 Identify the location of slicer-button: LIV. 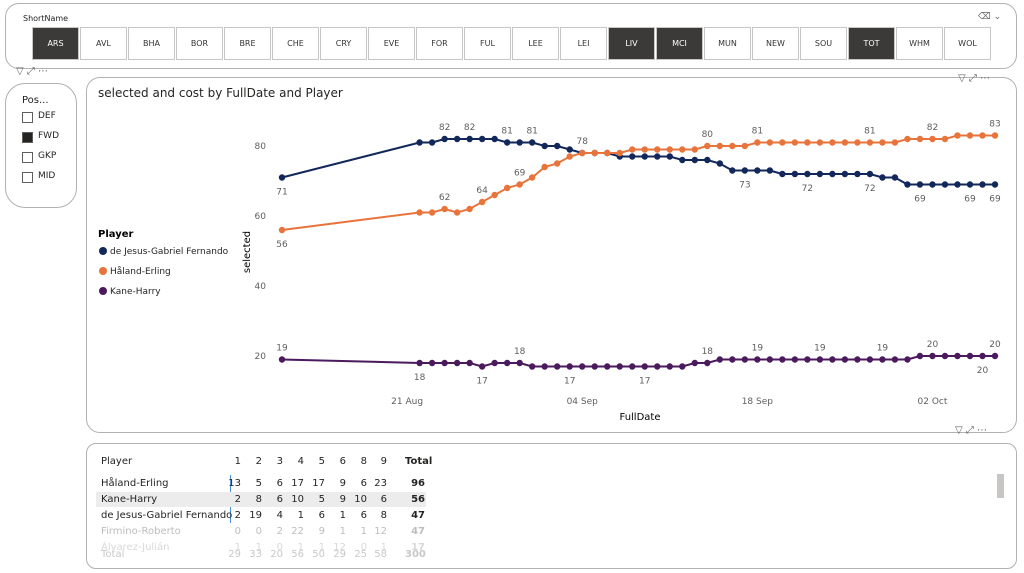
(631, 43).